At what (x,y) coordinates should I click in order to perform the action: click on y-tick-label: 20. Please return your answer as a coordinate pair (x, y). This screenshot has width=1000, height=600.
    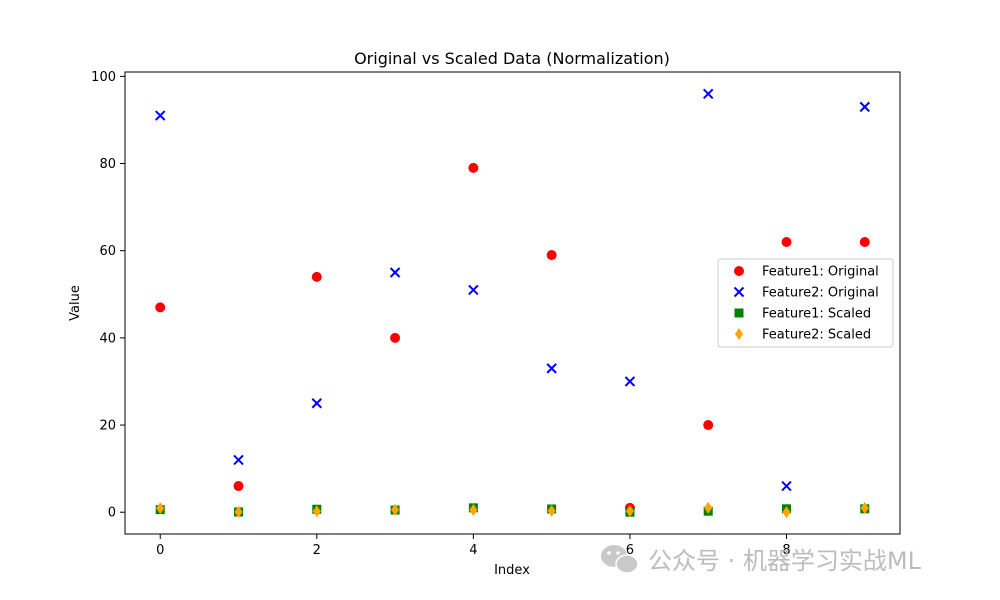
    Looking at the image, I should click on (107, 426).